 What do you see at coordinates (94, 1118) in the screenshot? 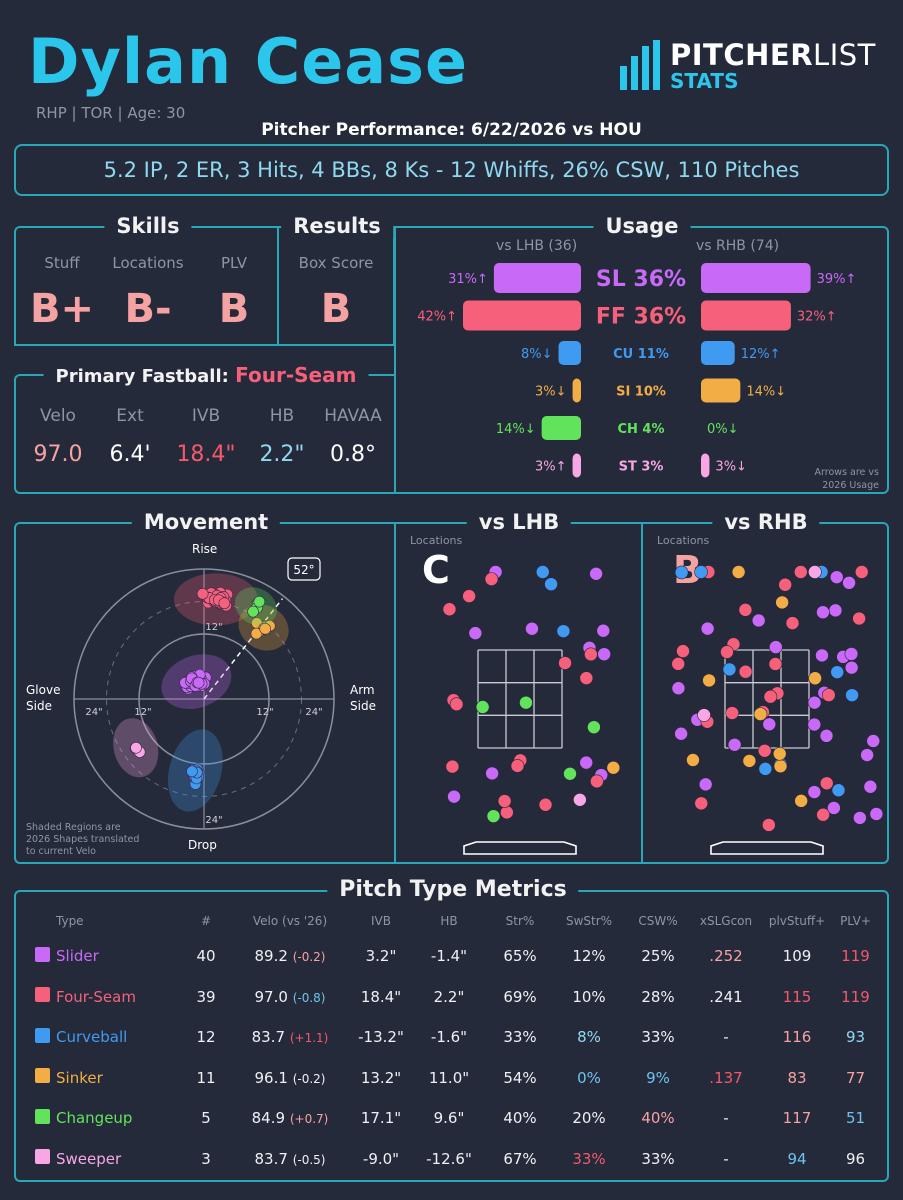
I see `type-cell: Changeup` at bounding box center [94, 1118].